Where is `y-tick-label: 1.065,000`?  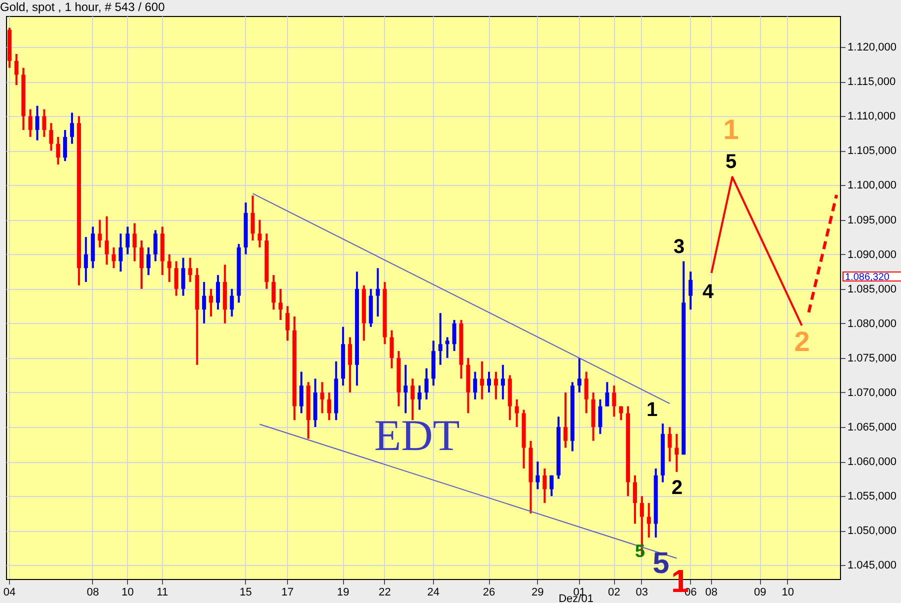
y-tick-label: 1.065,000 is located at coordinates (872, 428).